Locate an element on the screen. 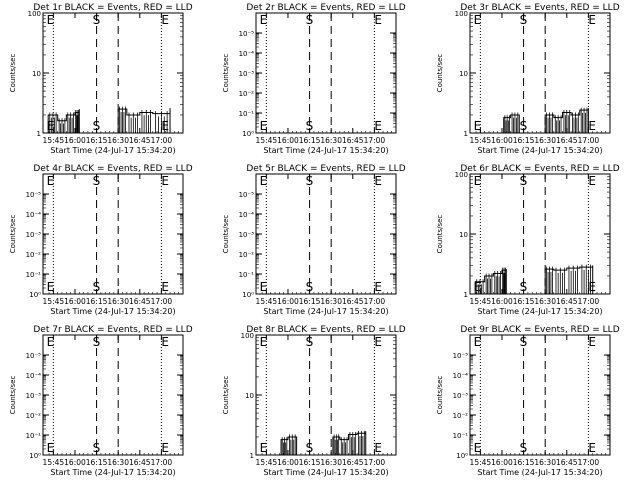 Image resolution: width=640 pixels, height=480 pixels. panel-title: Det 6r BLACK = Events, RED = LLD is located at coordinates (539, 169).